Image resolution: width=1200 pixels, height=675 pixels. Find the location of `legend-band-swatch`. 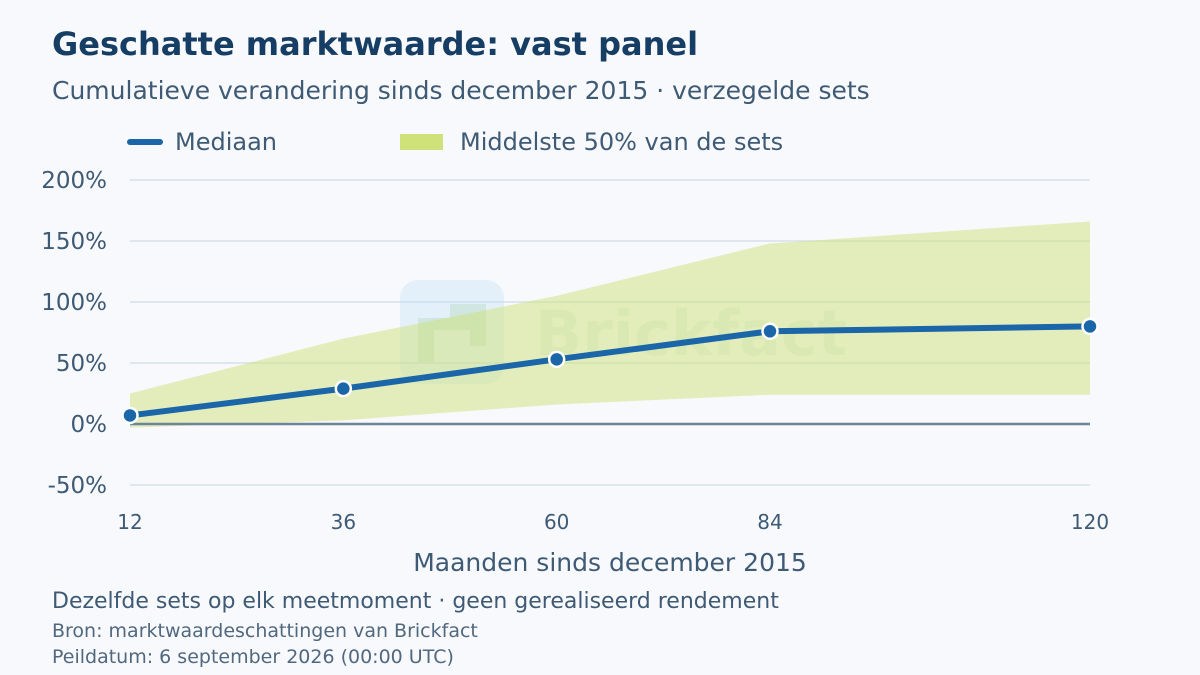

legend-band-swatch is located at coordinates (421, 142).